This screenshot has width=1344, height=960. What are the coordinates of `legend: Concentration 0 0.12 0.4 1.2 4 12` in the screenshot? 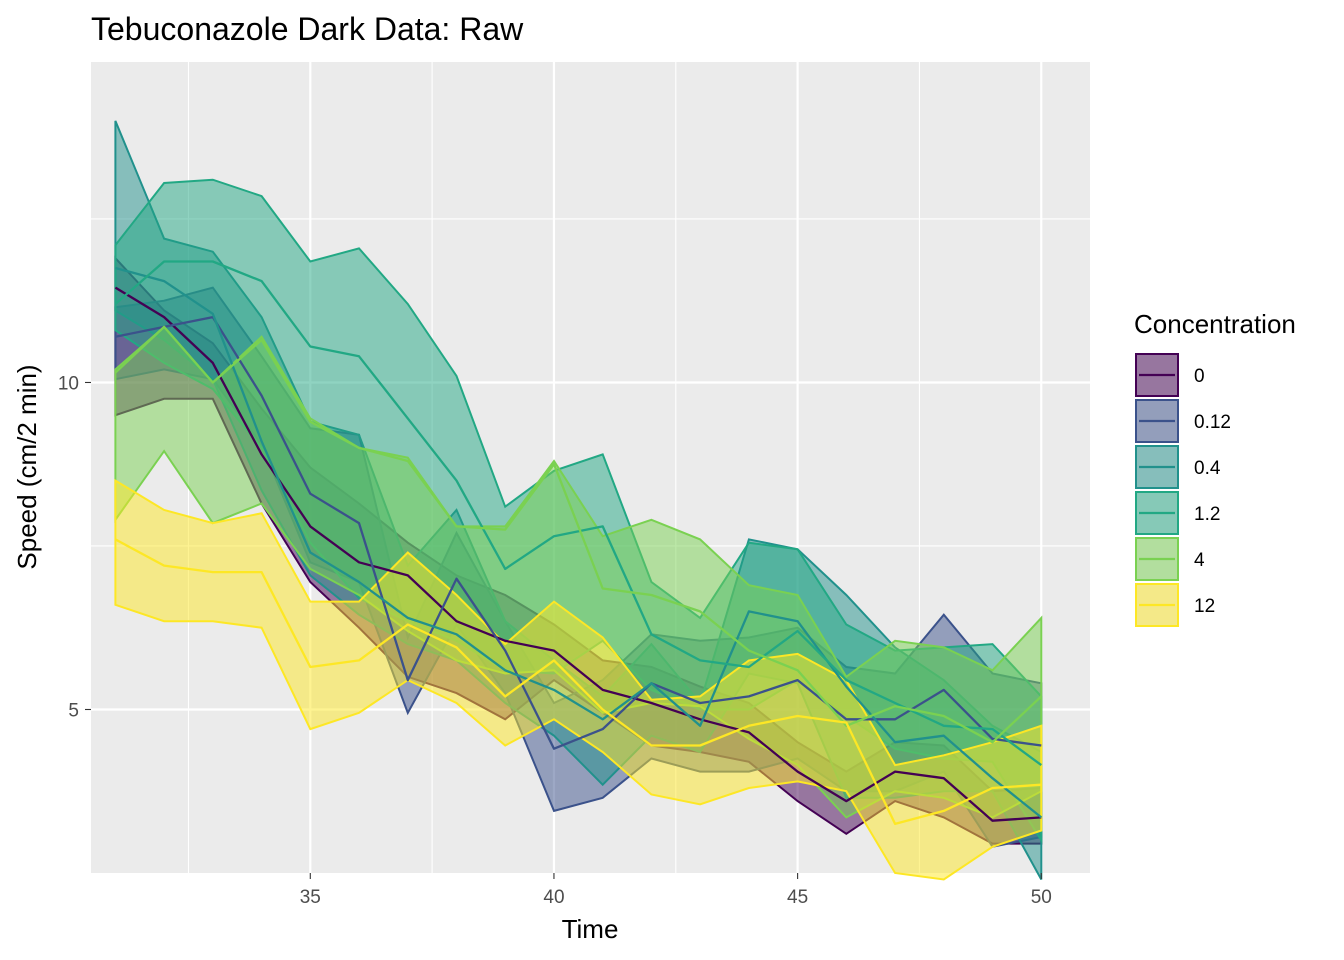 It's located at (1215, 468).